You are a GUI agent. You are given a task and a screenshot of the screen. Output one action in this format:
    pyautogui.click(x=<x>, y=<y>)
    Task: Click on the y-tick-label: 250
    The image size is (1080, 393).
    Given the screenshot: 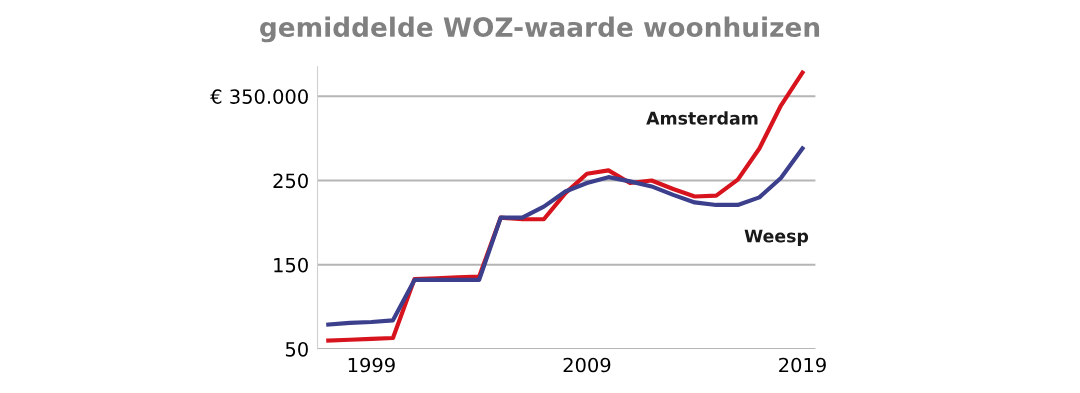 What is the action you would take?
    pyautogui.click(x=290, y=181)
    